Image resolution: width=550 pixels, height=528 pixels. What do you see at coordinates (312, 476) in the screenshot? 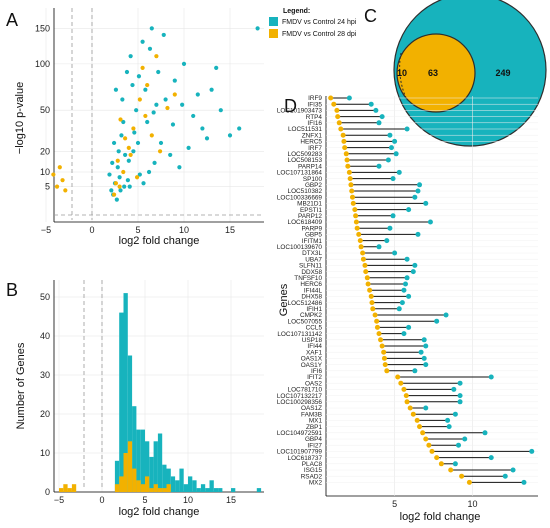
I see `panel-d-gene-label: RSAD2` at bounding box center [312, 476].